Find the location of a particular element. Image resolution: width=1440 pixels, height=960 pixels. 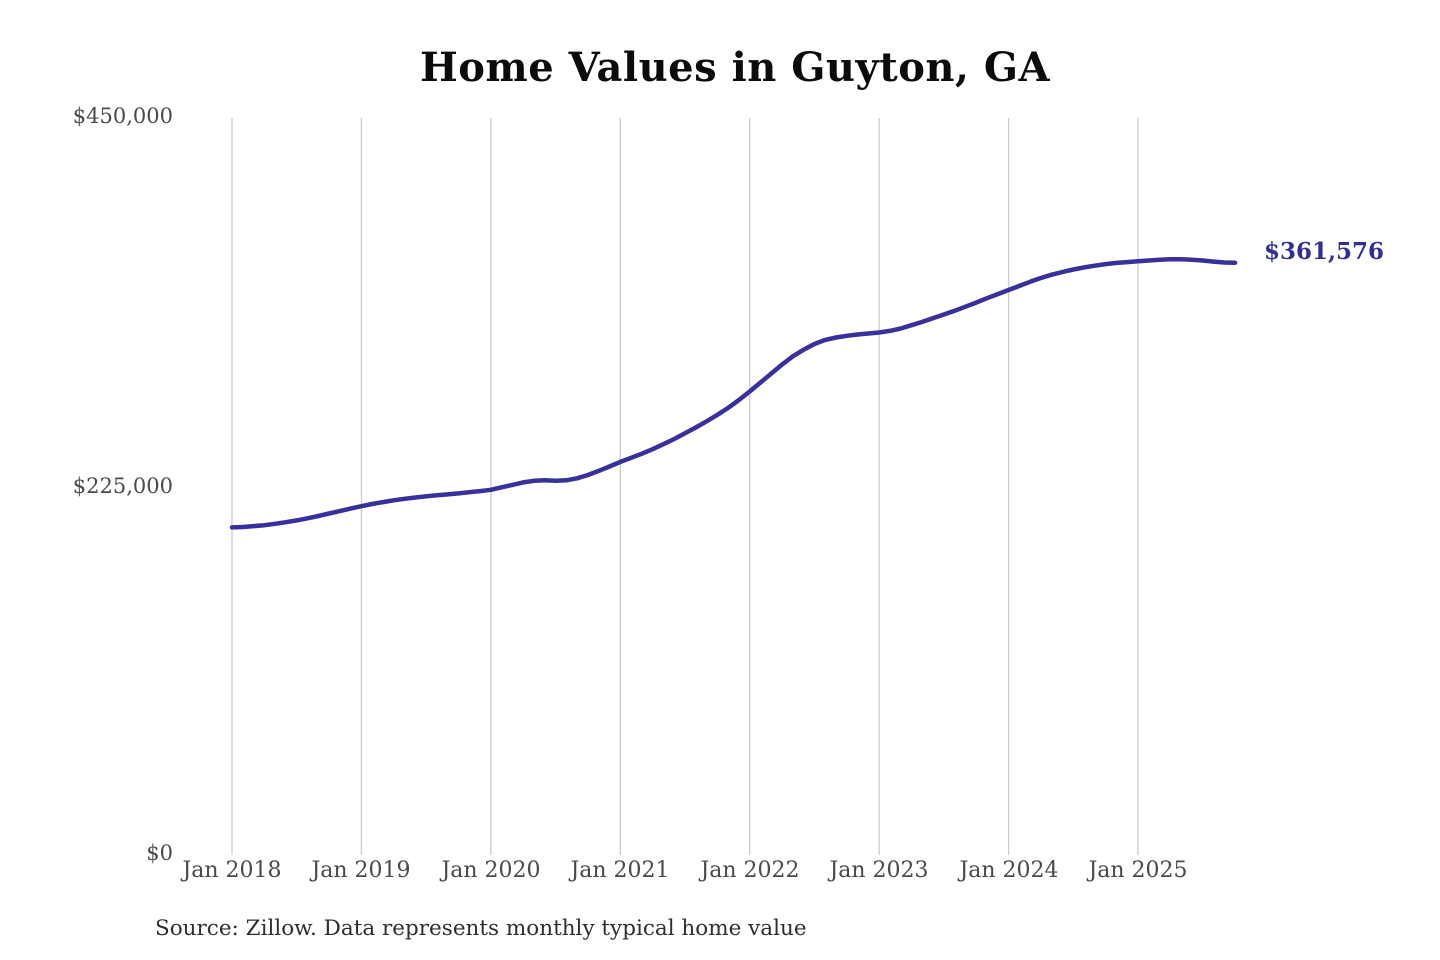

x-tick-label: Jan 2024 is located at coordinates (1009, 870).